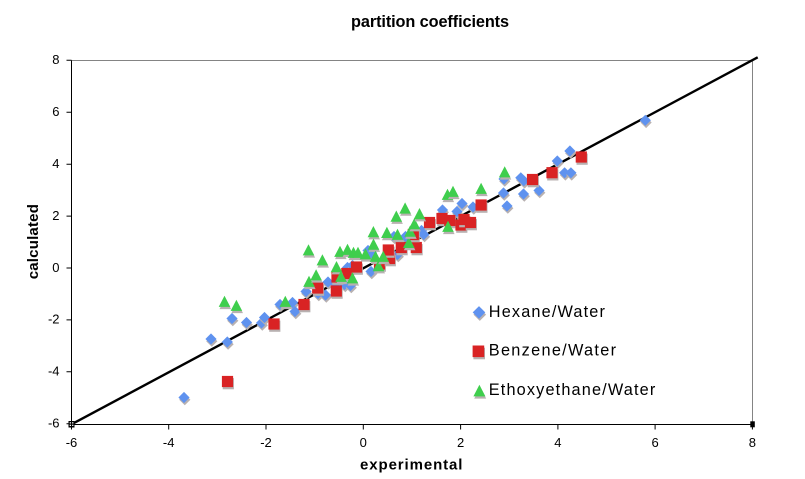  What do you see at coordinates (411, 465) in the screenshot?
I see `svg-text: experimental` at bounding box center [411, 465].